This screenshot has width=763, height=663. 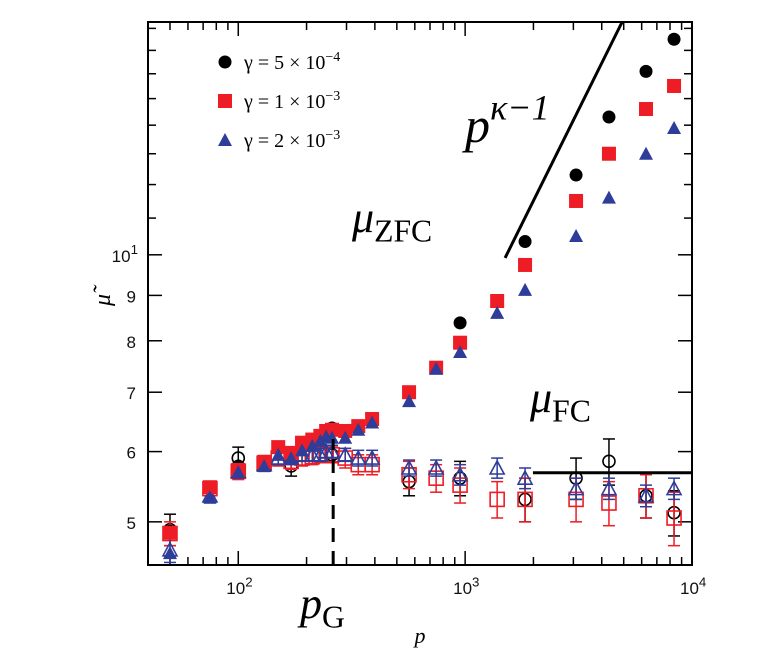 I want to click on y-tick-label: 5, so click(x=131, y=523).